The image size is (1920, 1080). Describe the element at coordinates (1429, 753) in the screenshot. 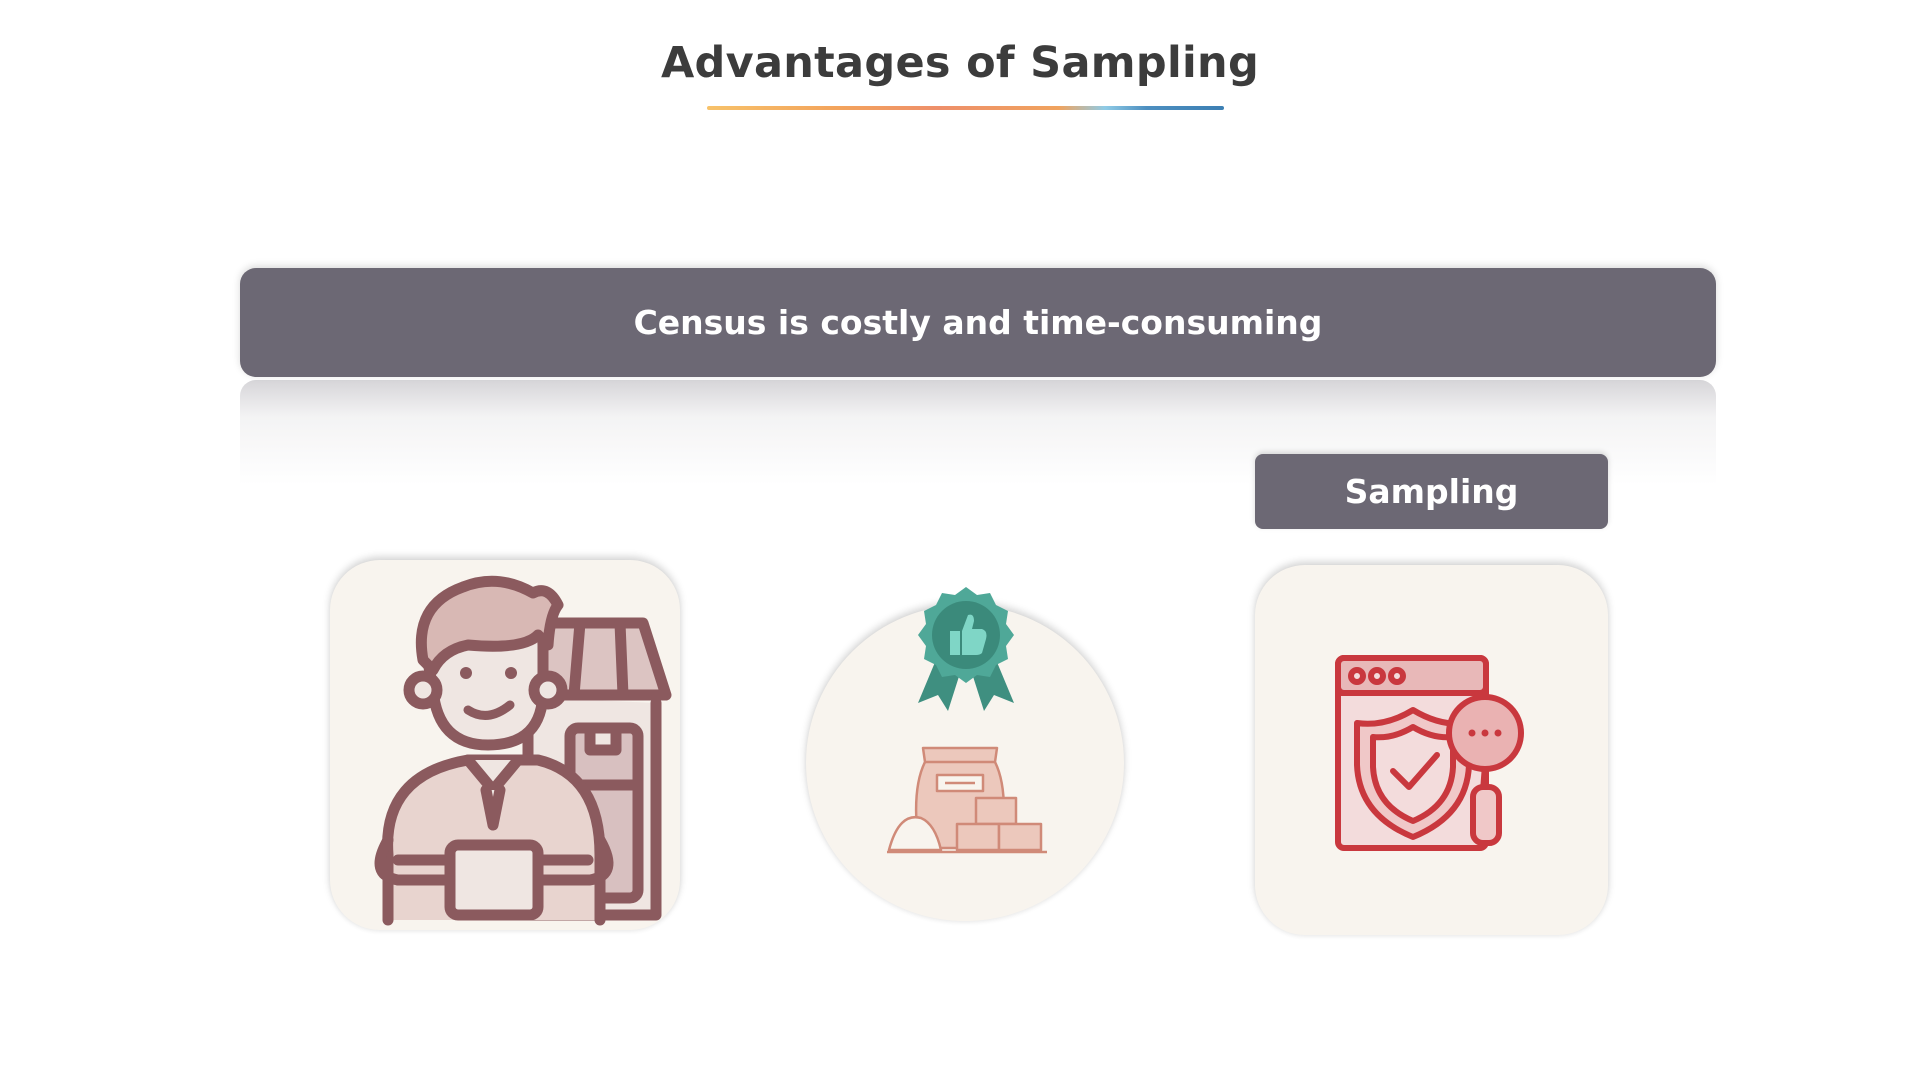

I see `secure-web-search-icon` at that location.